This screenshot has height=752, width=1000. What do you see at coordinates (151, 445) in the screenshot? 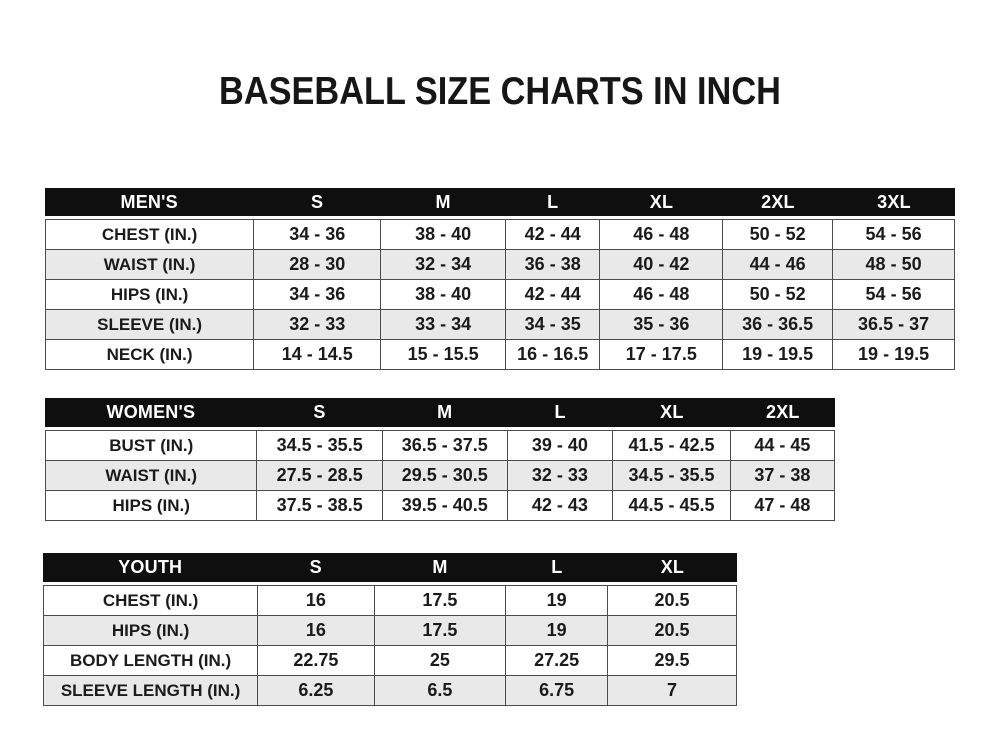
I see `row-label: BUST (IN.)` at bounding box center [151, 445].